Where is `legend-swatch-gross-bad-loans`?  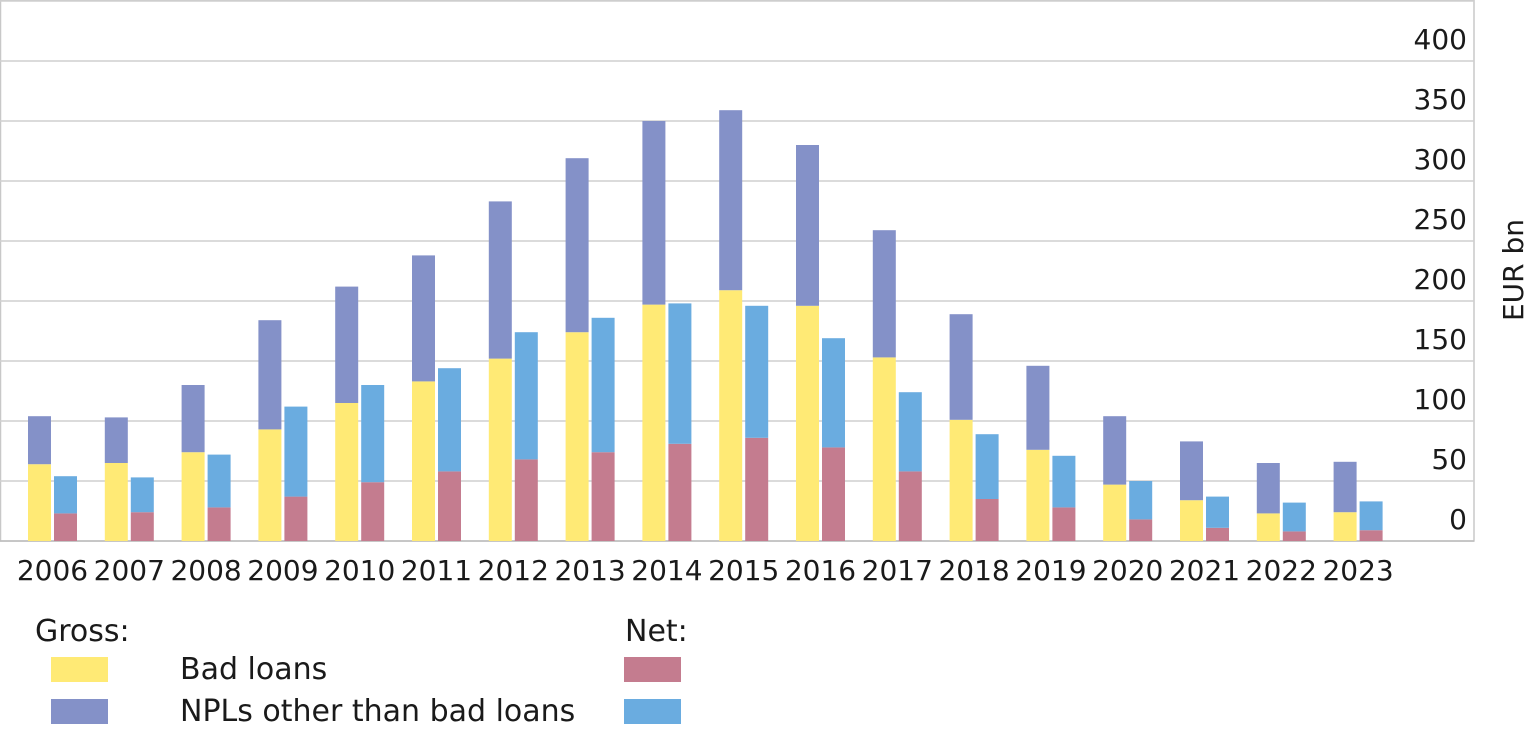
legend-swatch-gross-bad-loans is located at coordinates (79, 669).